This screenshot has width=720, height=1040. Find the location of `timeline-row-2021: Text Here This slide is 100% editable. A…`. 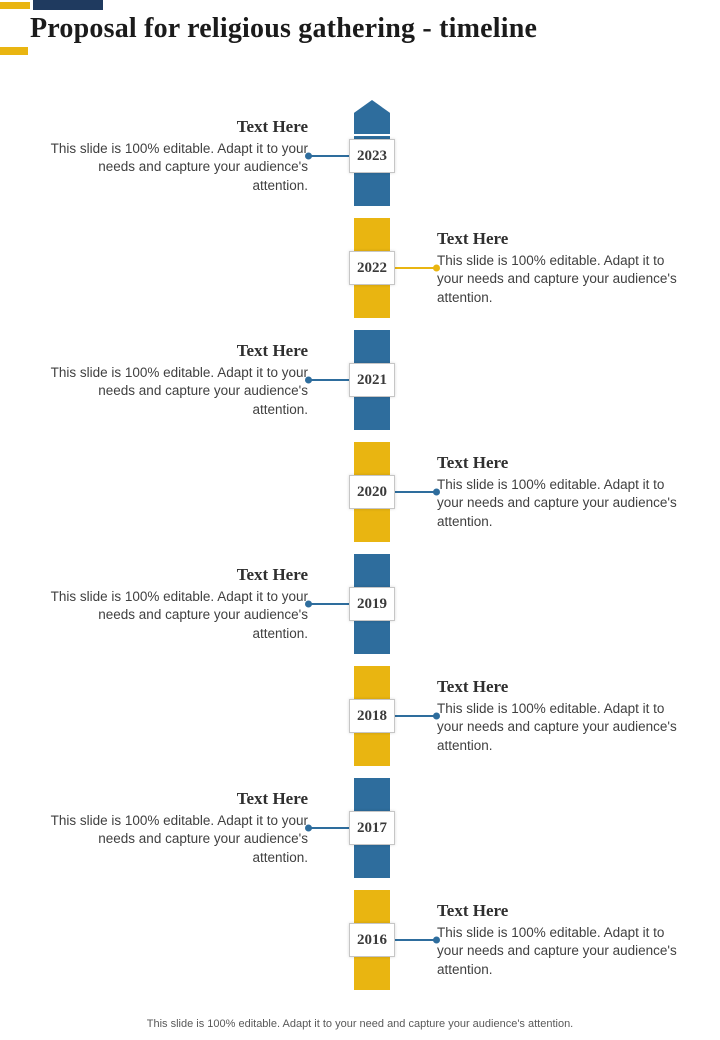

timeline-row-2021: Text Here This slide is 100% editable. A… is located at coordinates (360, 380).